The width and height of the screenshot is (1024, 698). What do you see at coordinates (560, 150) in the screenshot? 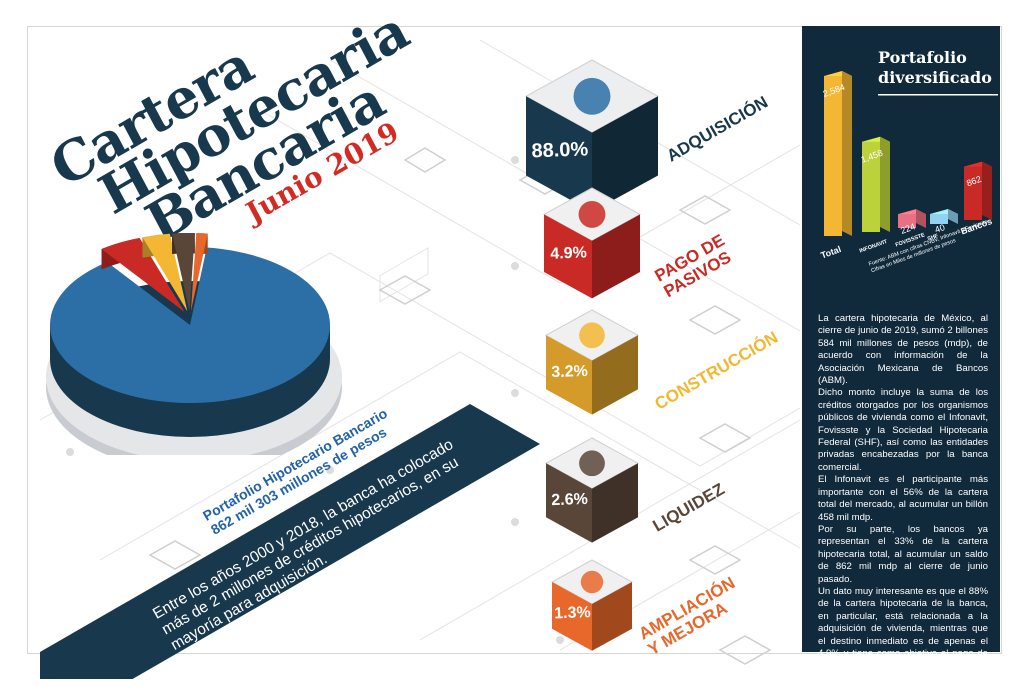
I see `cube-value: 88.0%` at bounding box center [560, 150].